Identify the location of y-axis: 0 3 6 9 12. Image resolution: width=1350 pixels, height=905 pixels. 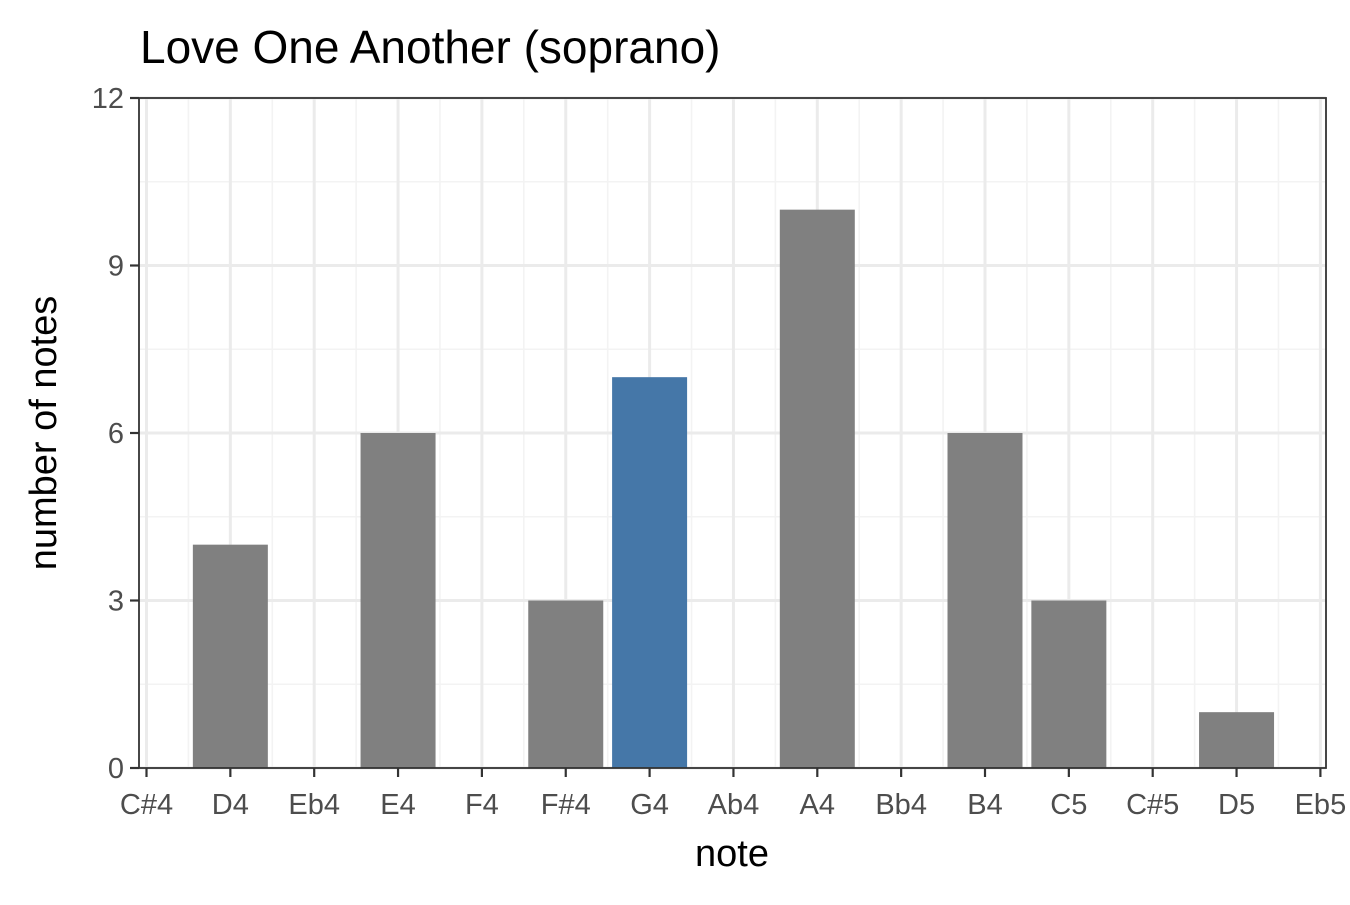
(115, 434).